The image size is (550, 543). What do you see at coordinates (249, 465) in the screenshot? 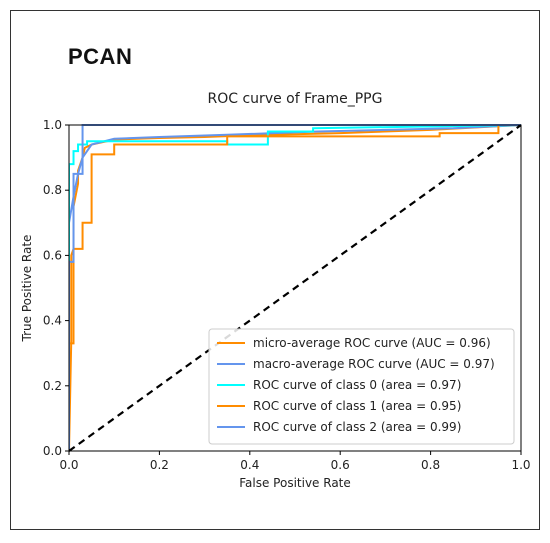
I see `x-tick-label: 0.4` at bounding box center [249, 465].